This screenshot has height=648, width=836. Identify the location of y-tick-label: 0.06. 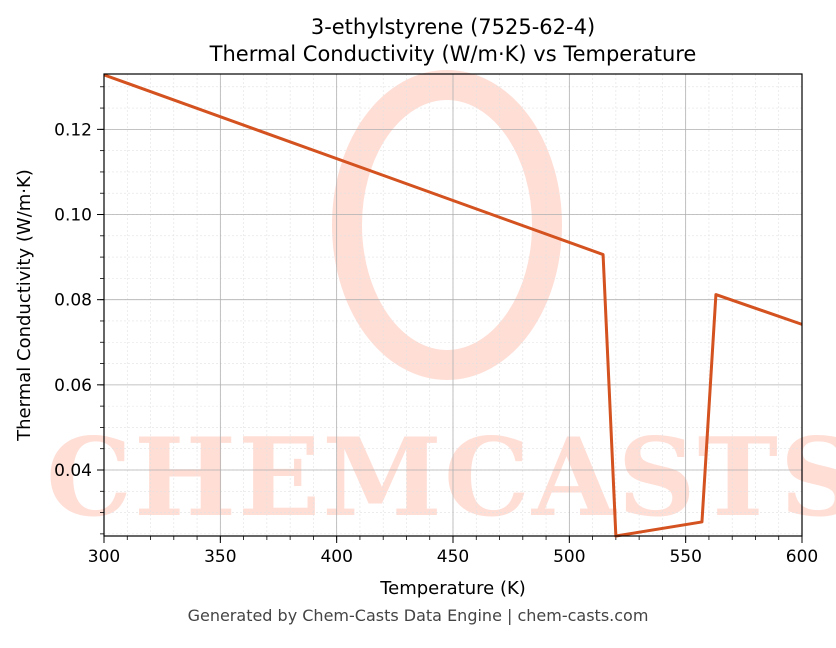
(73, 386).